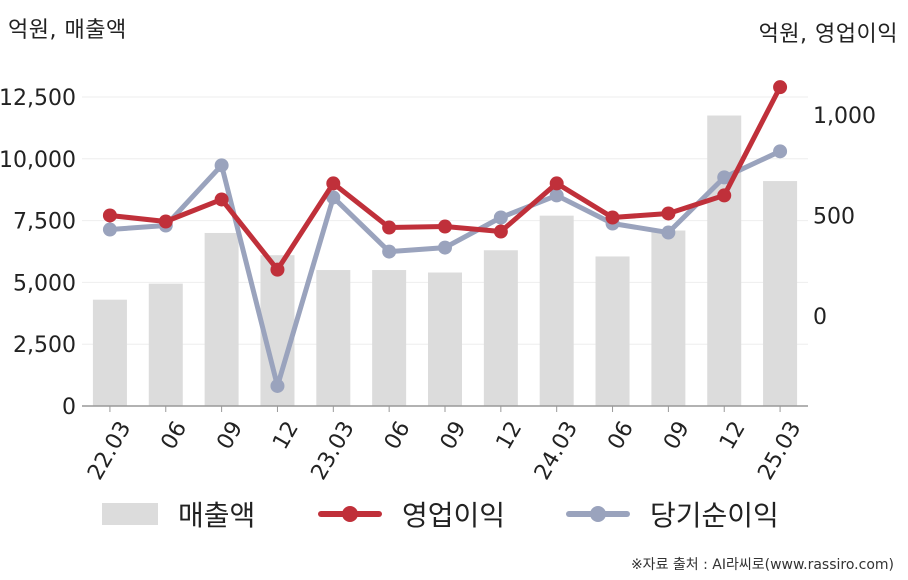  I want to click on left-tick-label: 2,500, so click(44, 345).